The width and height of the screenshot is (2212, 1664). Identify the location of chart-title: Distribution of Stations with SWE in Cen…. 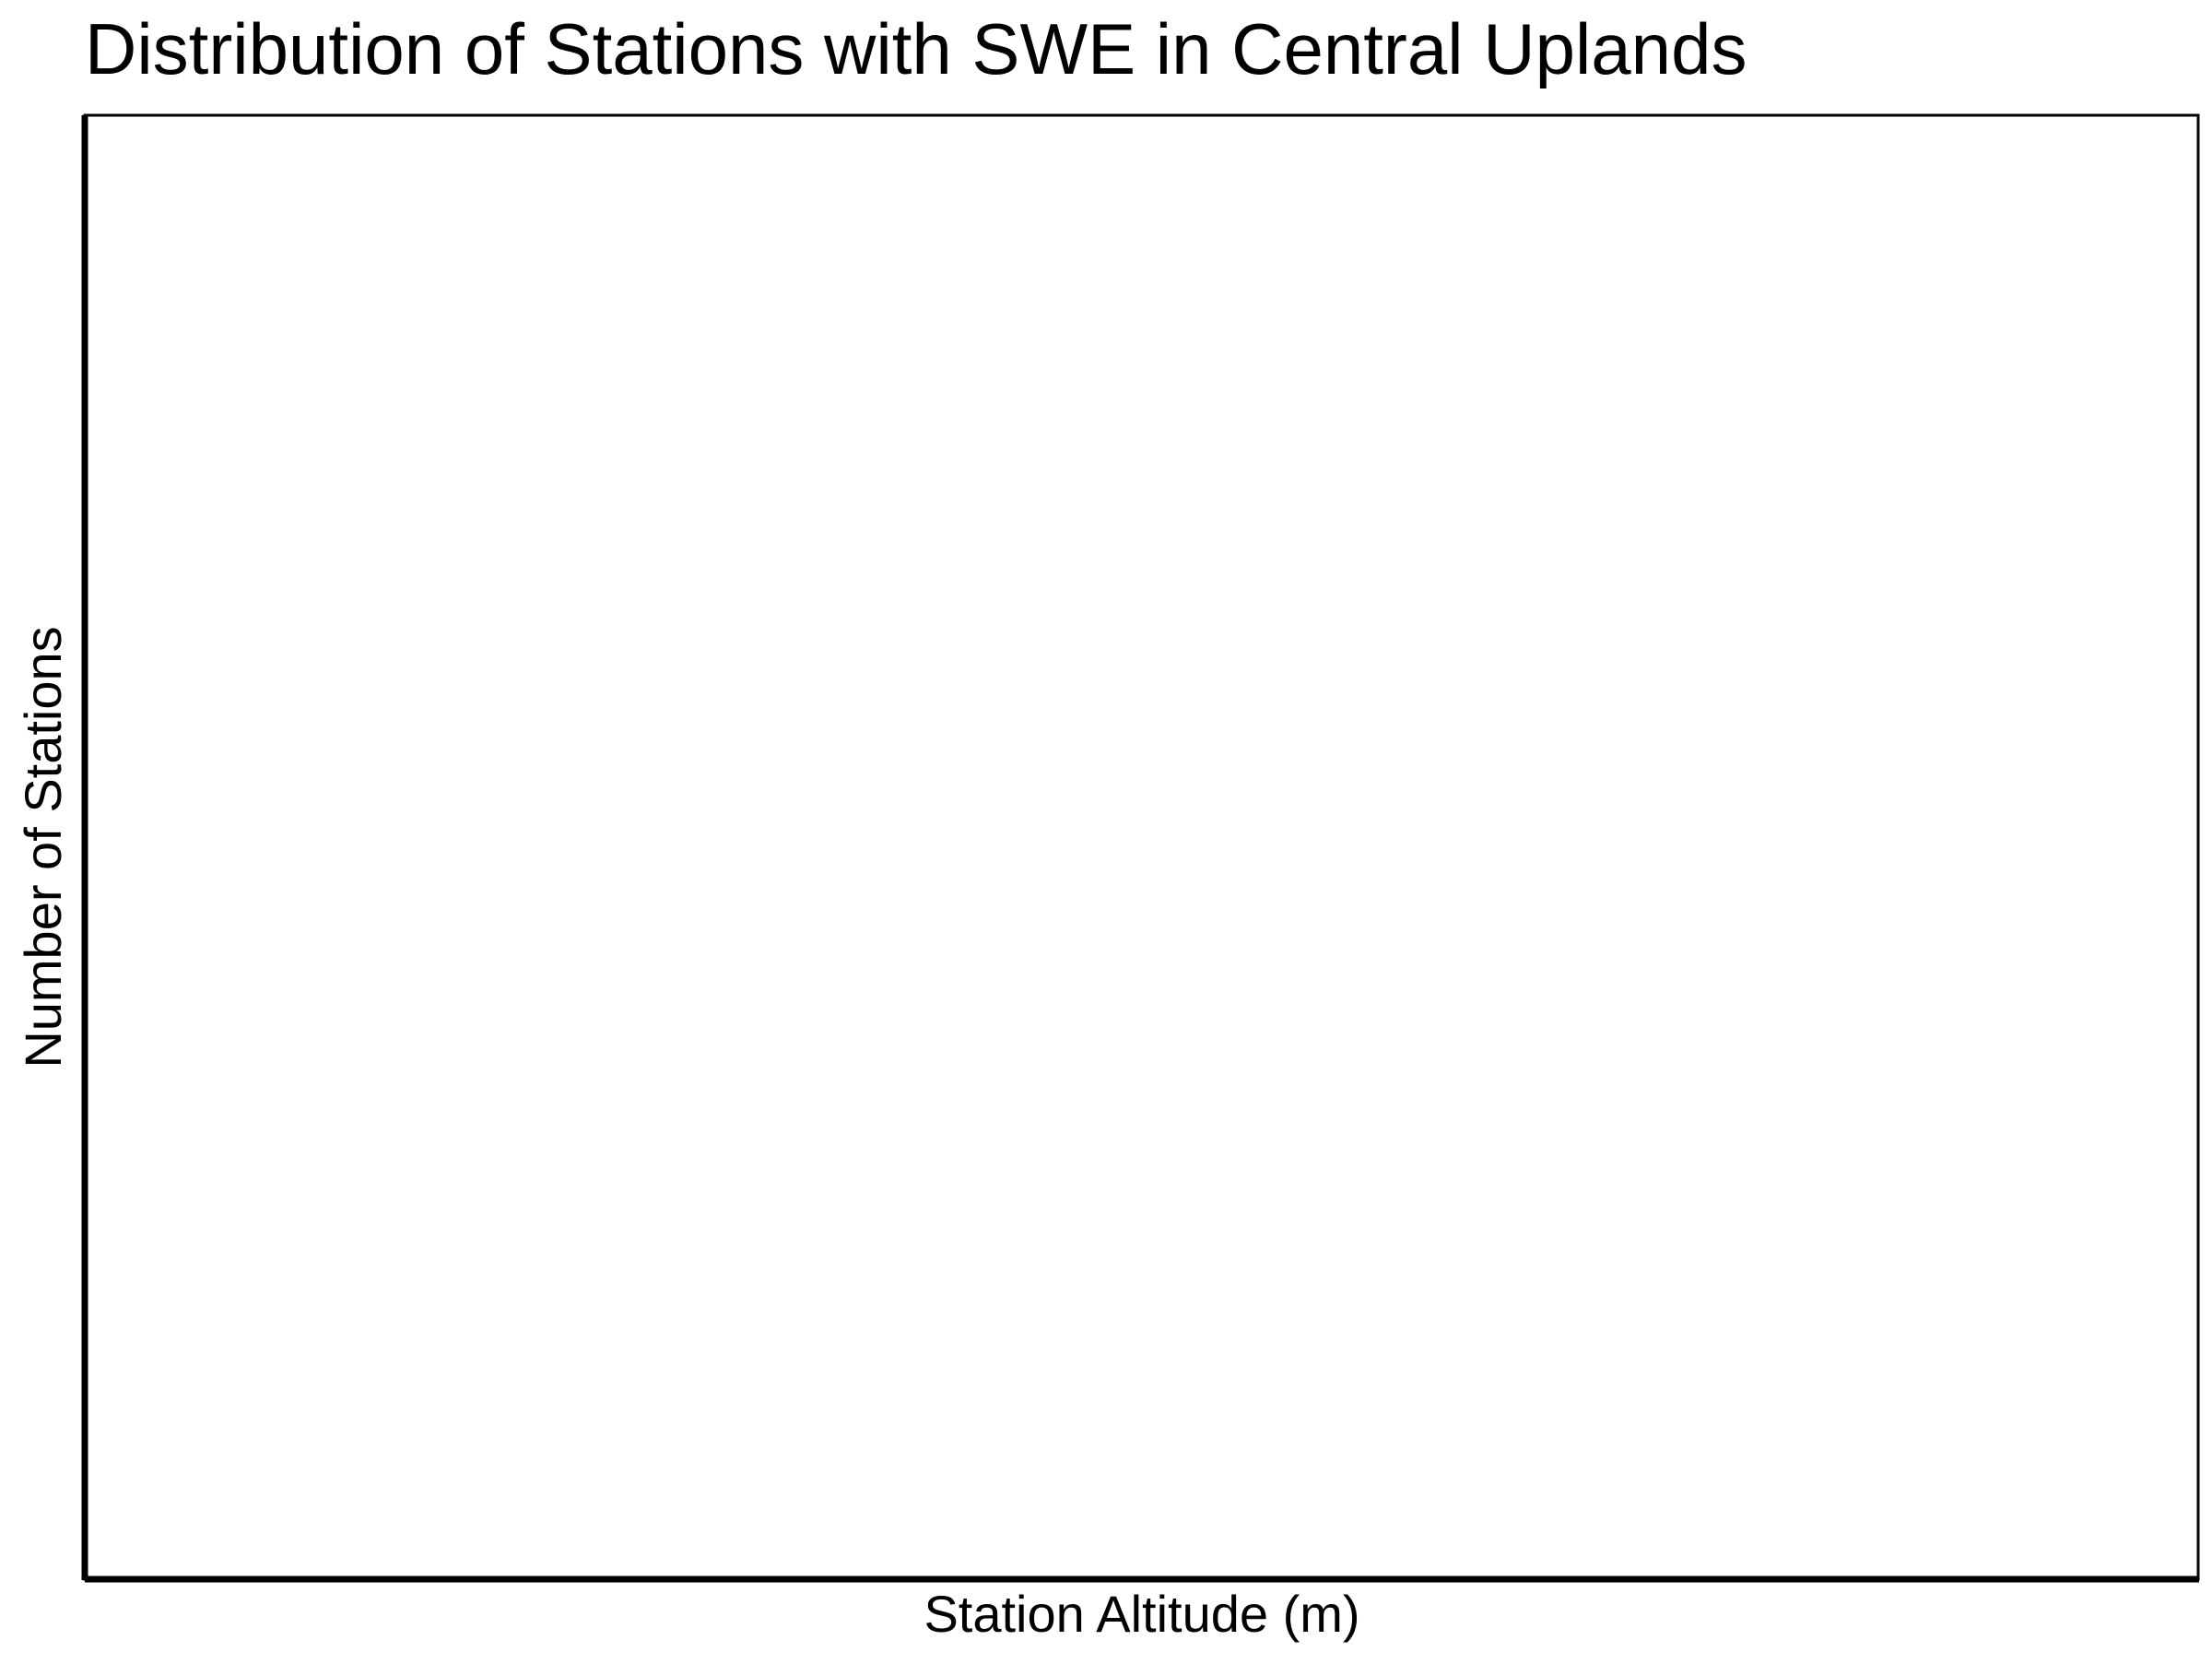
(916, 48).